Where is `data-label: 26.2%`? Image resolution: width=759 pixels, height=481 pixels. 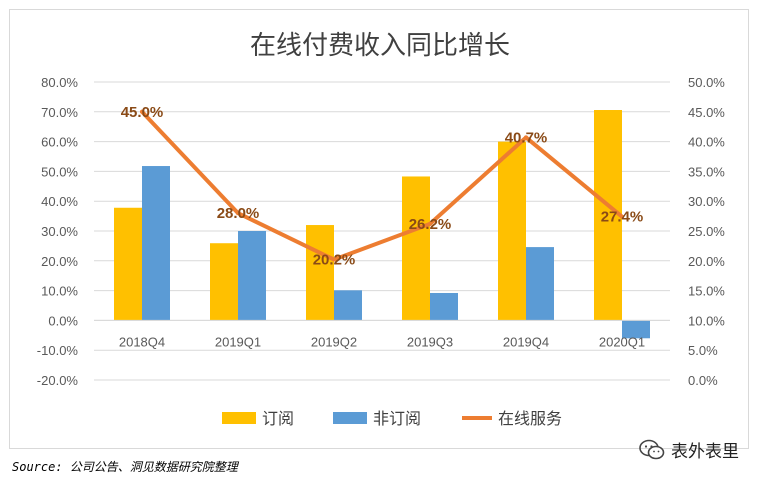 data-label: 26.2% is located at coordinates (430, 224).